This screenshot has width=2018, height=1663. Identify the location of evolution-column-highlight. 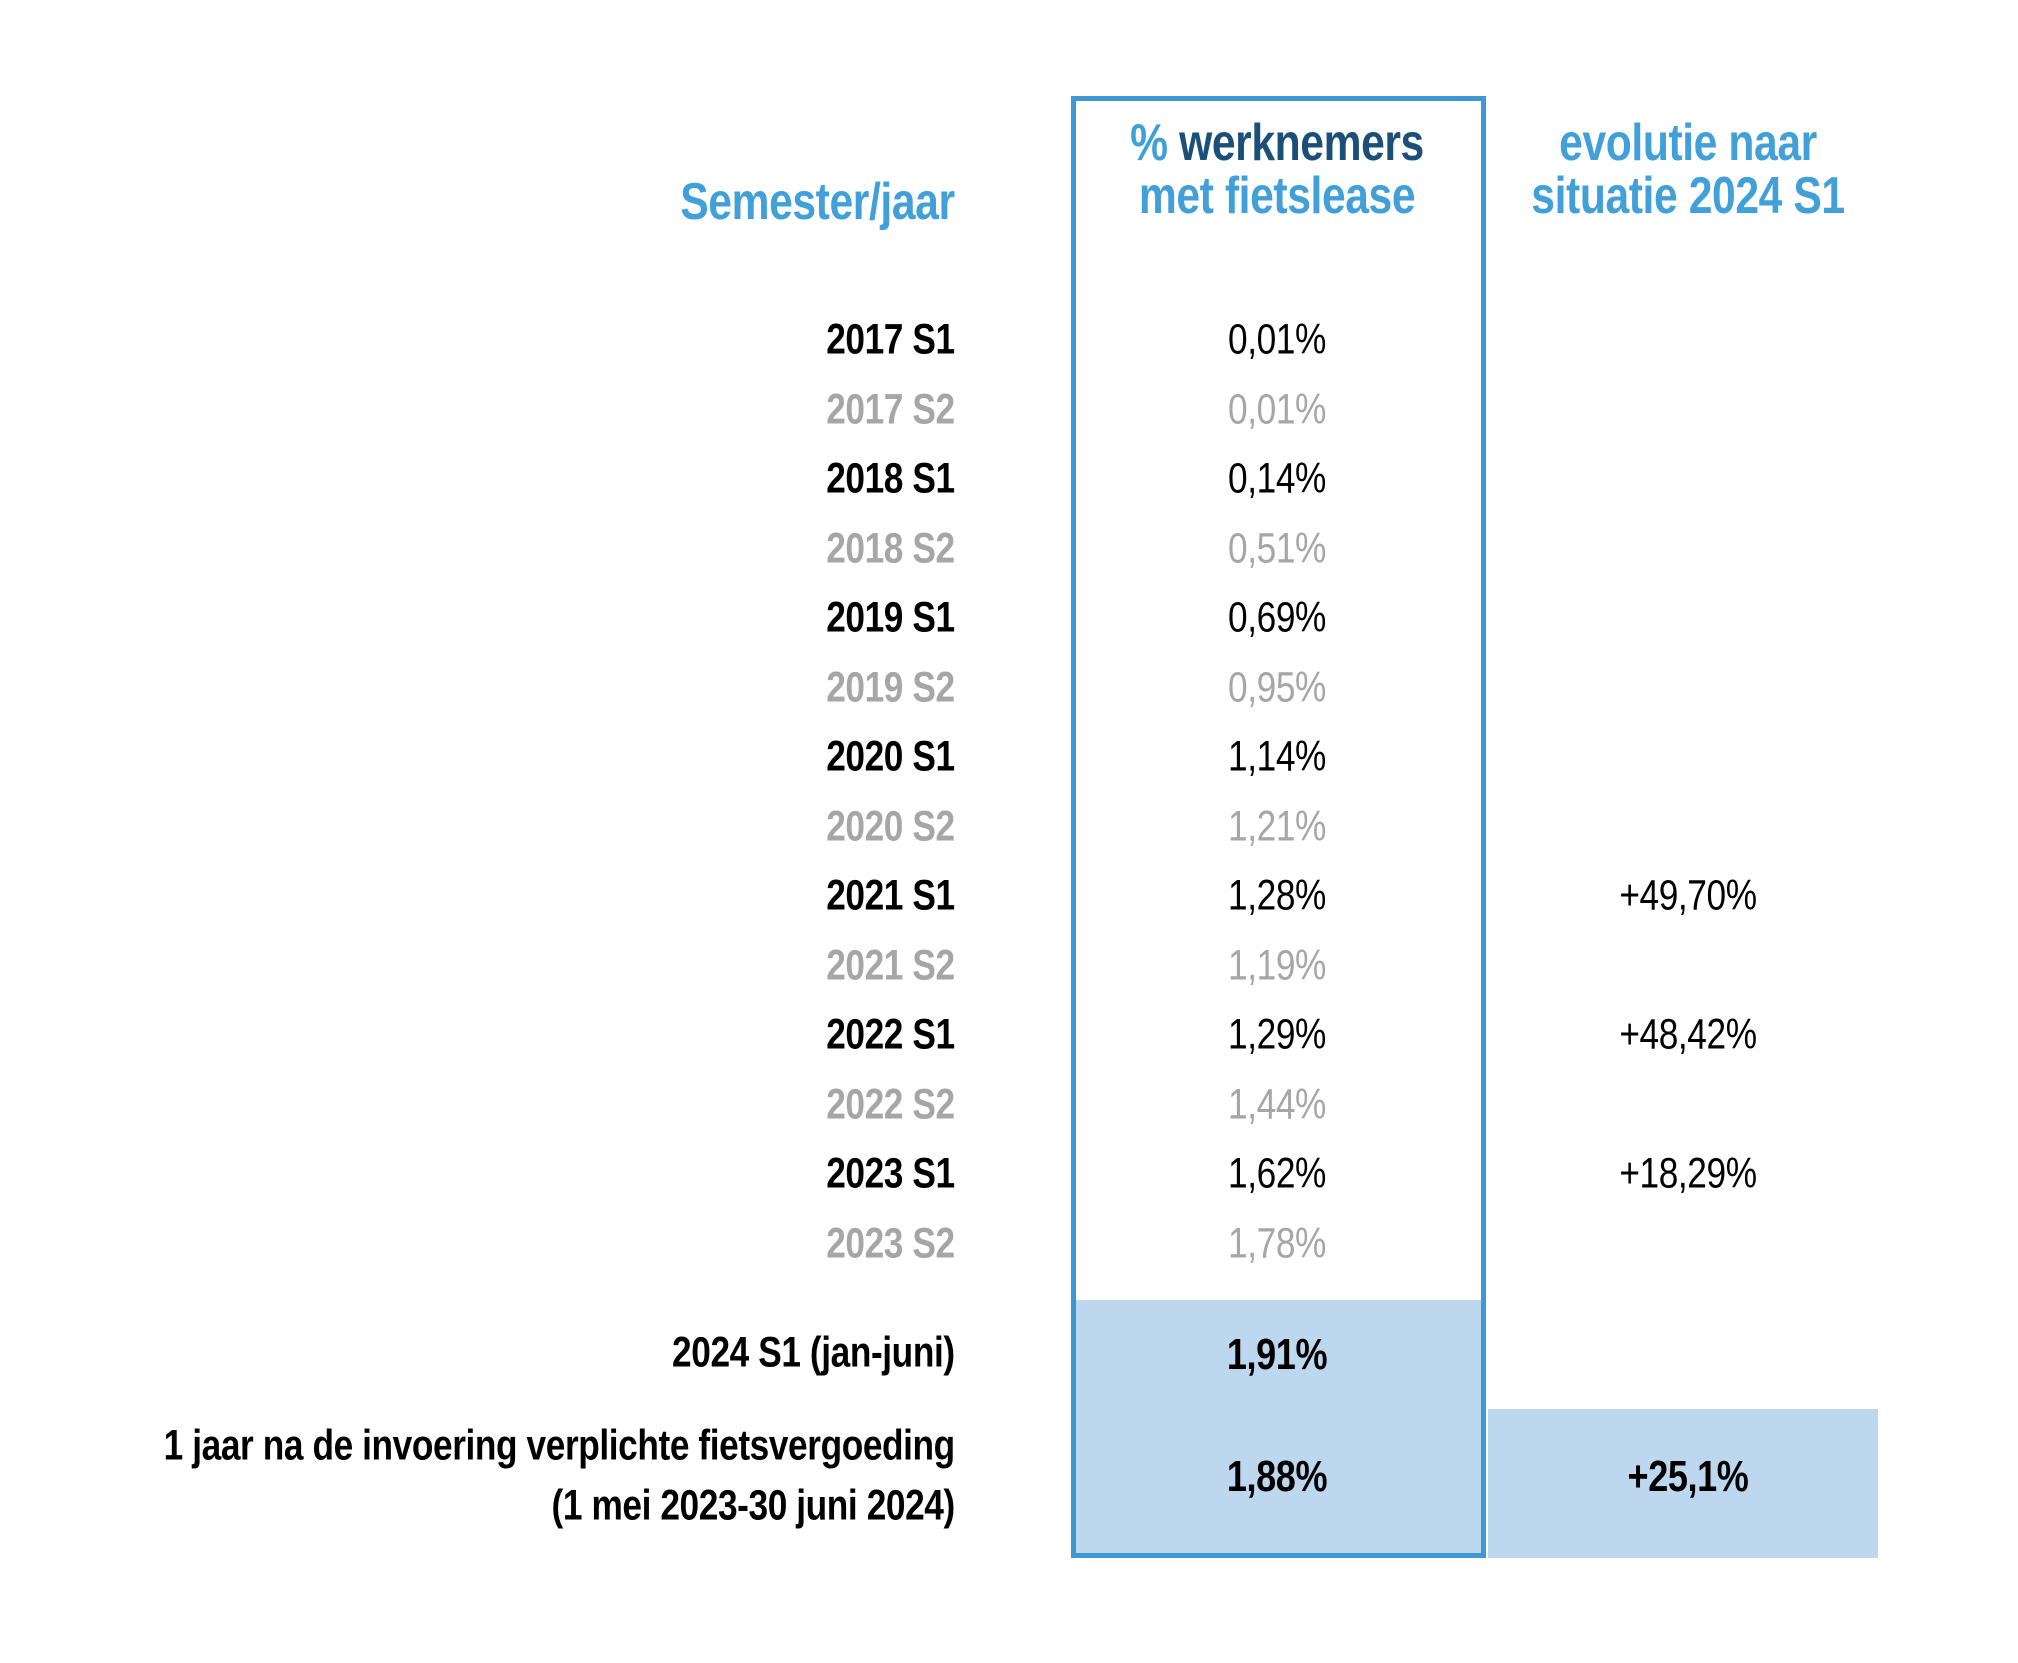
(1683, 1483).